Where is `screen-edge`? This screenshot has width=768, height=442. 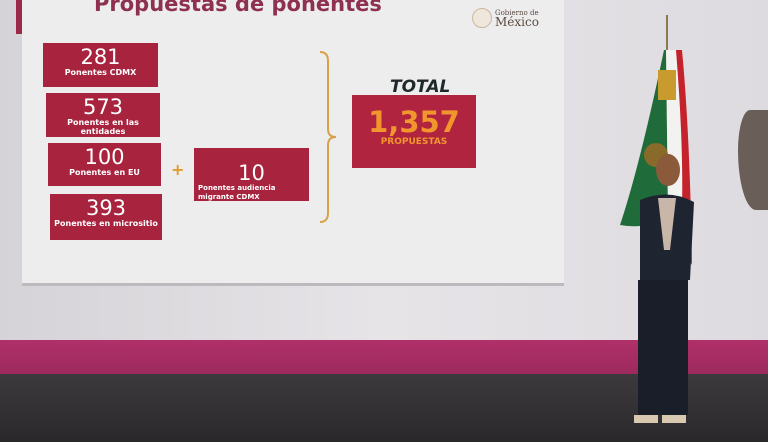
screen-edge is located at coordinates (19, 17).